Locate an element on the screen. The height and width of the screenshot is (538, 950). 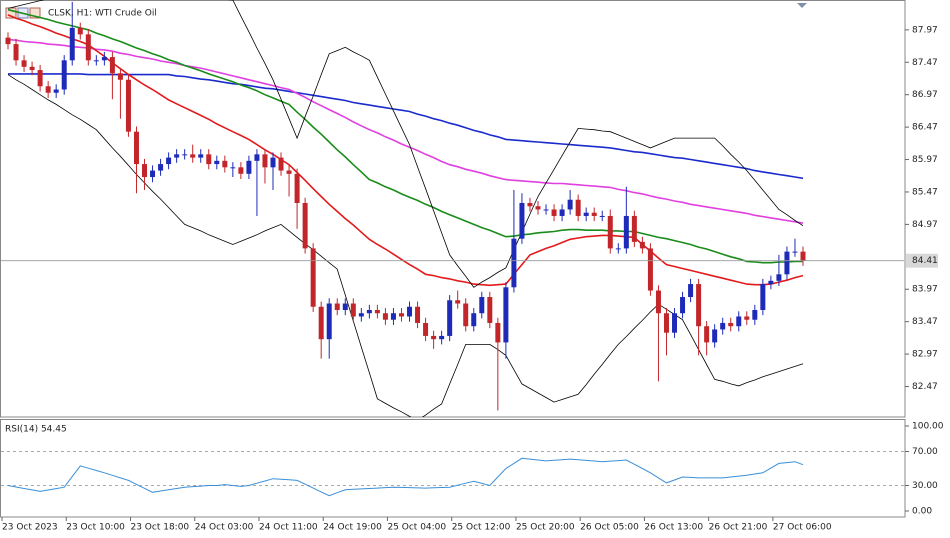
x-tick-label: 24 Oct 03:00 is located at coordinates (224, 528).